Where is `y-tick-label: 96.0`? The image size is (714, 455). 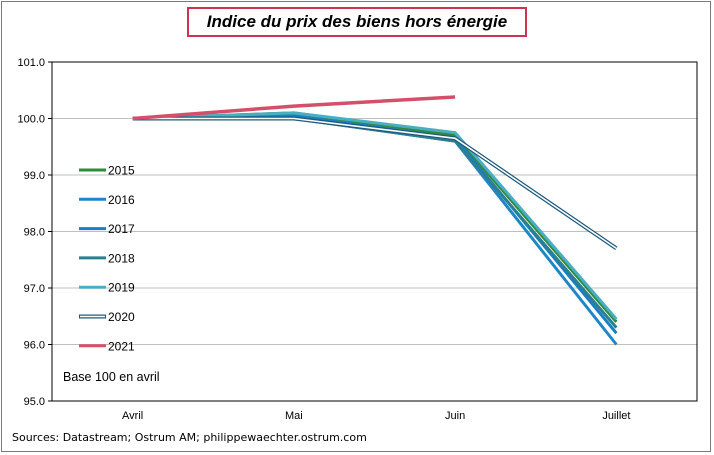 y-tick-label: 96.0 is located at coordinates (34, 346).